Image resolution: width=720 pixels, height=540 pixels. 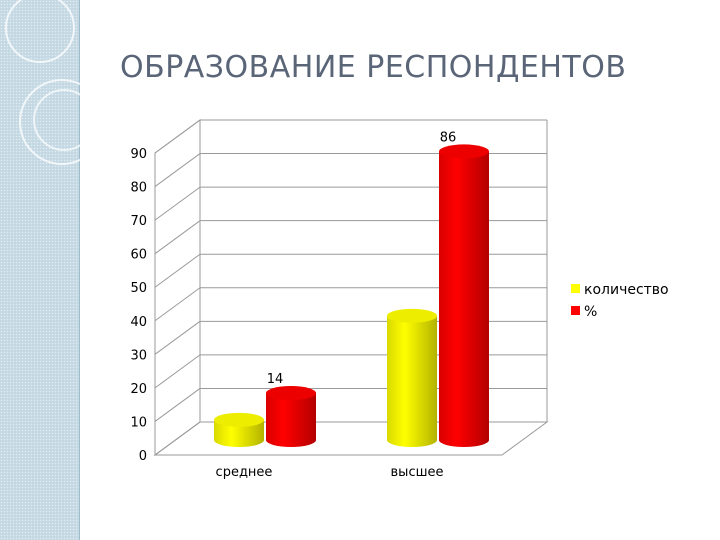 What do you see at coordinates (275, 379) in the screenshot?
I see `data-label: 14` at bounding box center [275, 379].